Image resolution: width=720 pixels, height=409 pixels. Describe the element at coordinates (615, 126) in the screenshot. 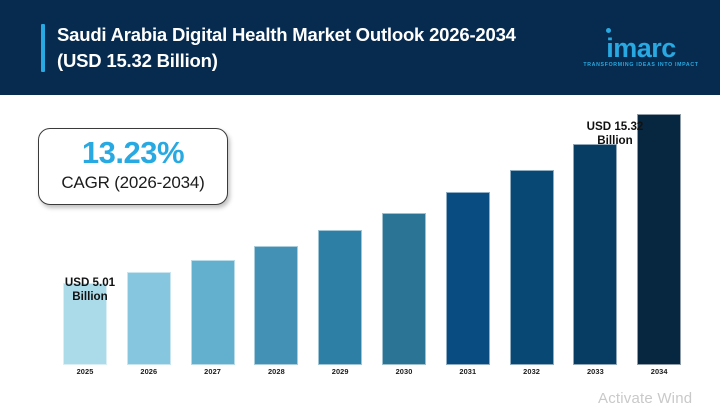

I see `last-bar-value-line-1: USD 15.32` at that location.